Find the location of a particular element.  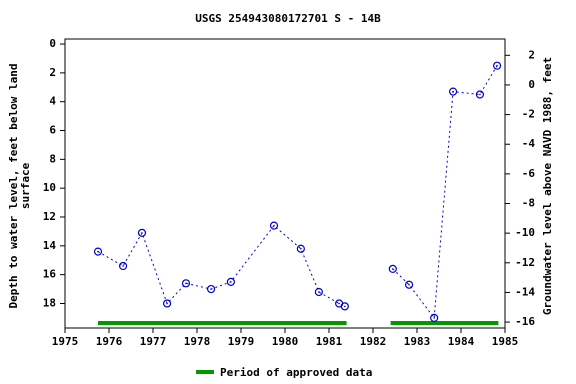

x-tick-label: 1975 is located at coordinates (65, 341).